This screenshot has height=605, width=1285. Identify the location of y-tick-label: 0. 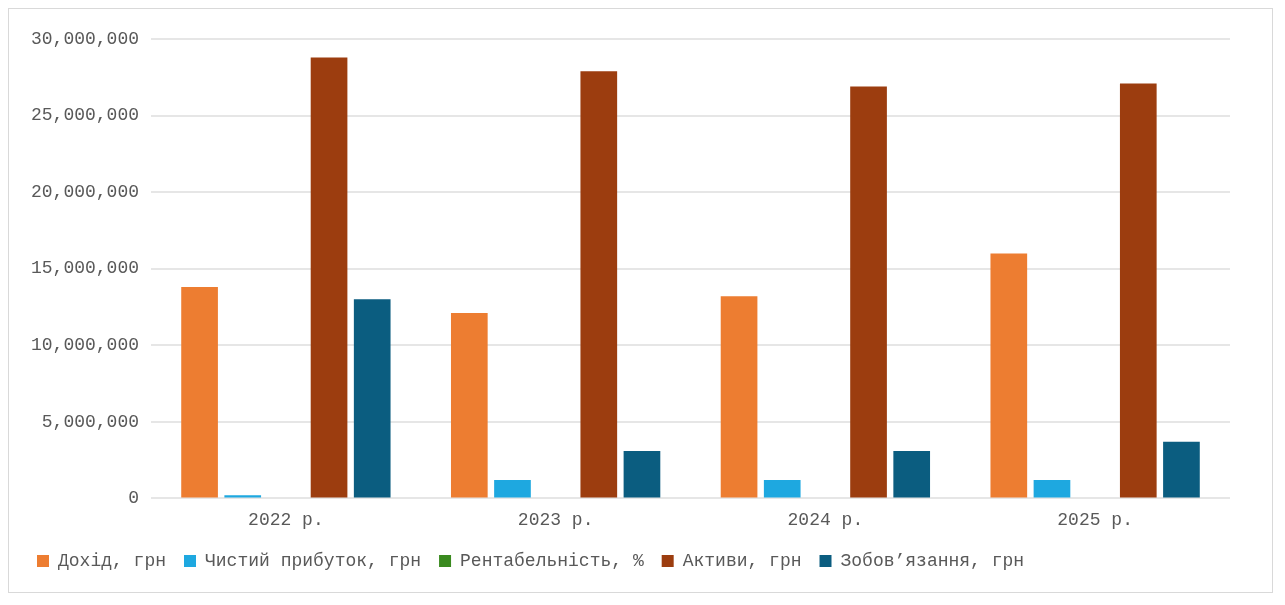
(134, 498).